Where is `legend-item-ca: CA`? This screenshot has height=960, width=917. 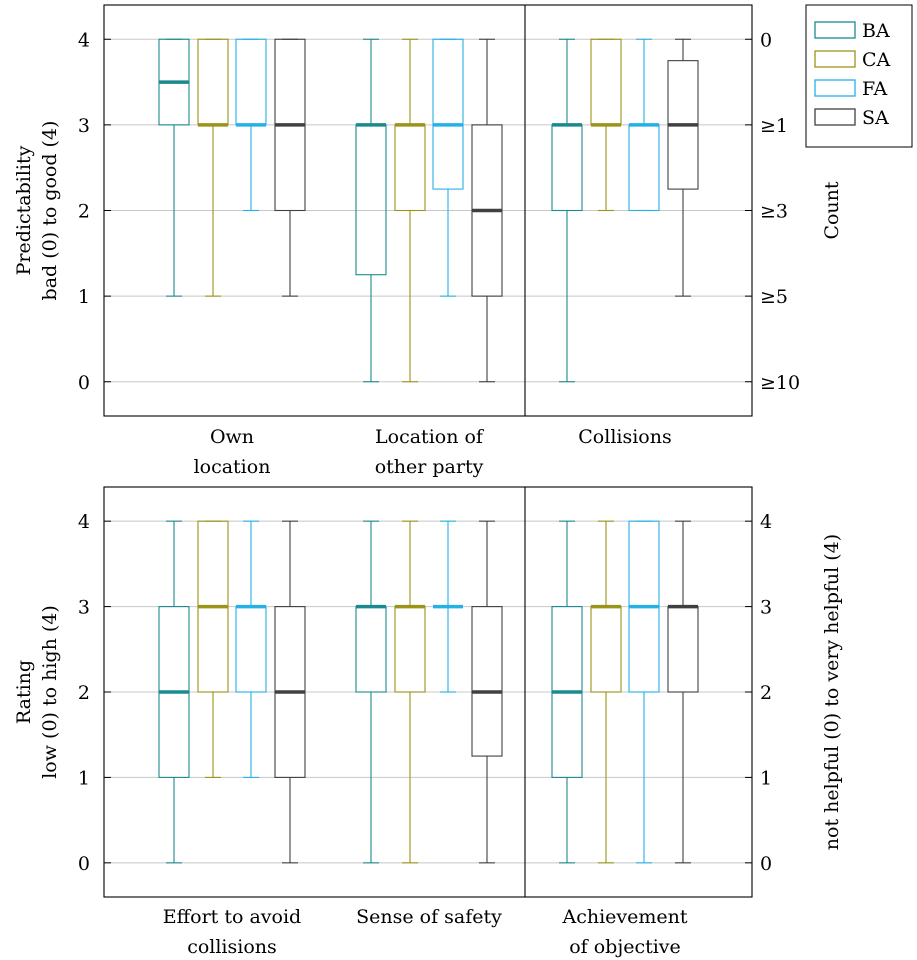
legend-item-ca: CA is located at coordinates (852, 60).